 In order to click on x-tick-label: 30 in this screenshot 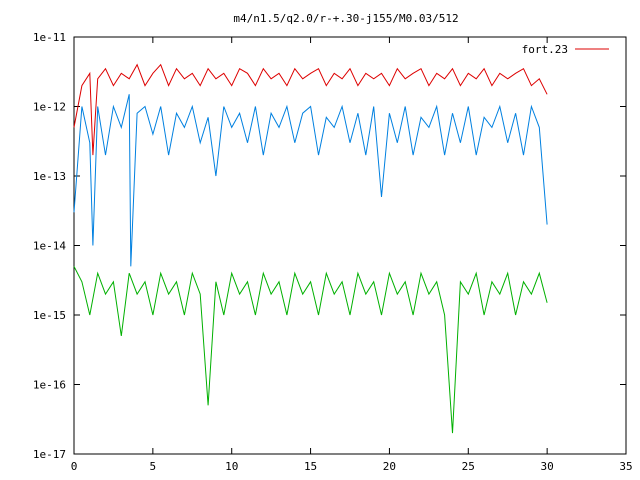, I will do `click(547, 466)`.